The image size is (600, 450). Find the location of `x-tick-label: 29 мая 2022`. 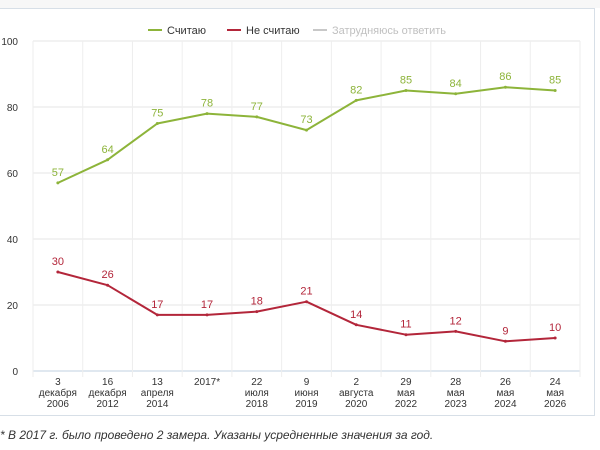

x-tick-label: 29 мая 2022 is located at coordinates (406, 393).